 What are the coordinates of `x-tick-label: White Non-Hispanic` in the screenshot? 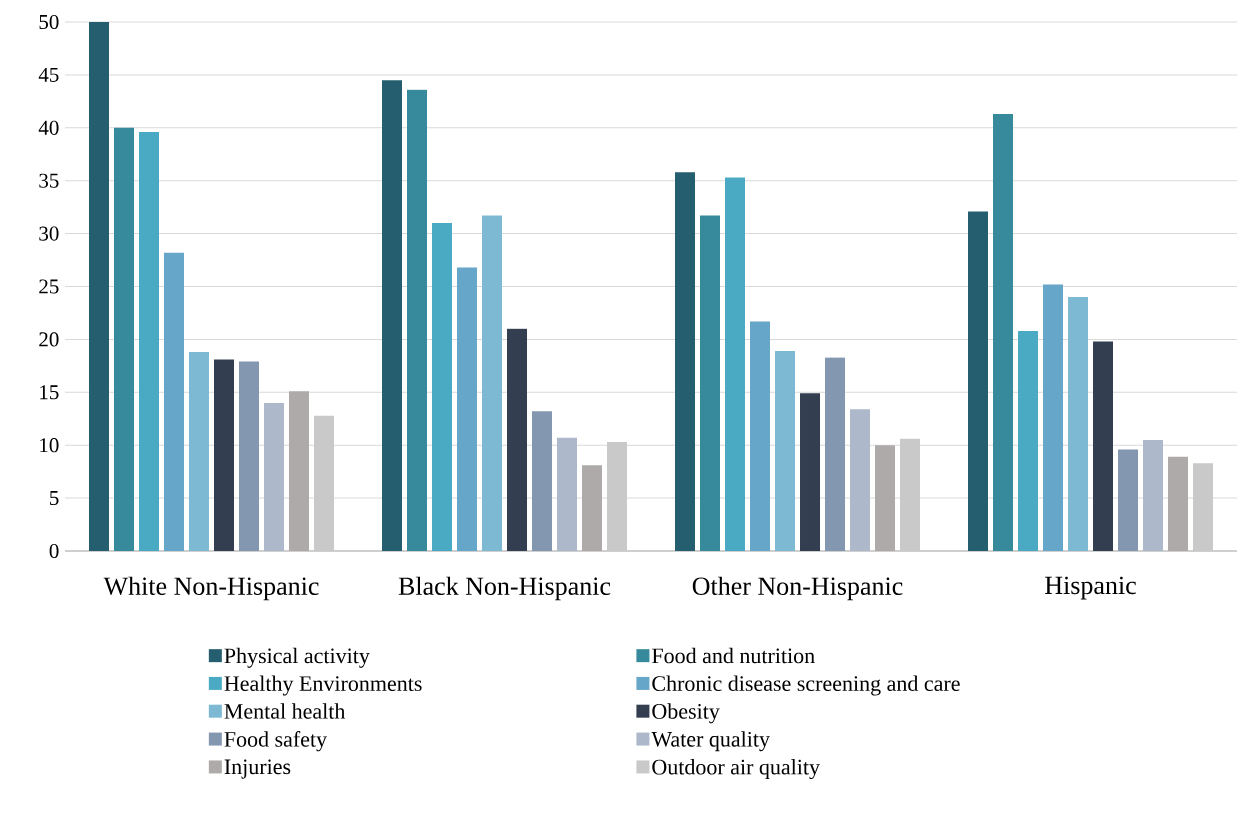 It's located at (211, 588).